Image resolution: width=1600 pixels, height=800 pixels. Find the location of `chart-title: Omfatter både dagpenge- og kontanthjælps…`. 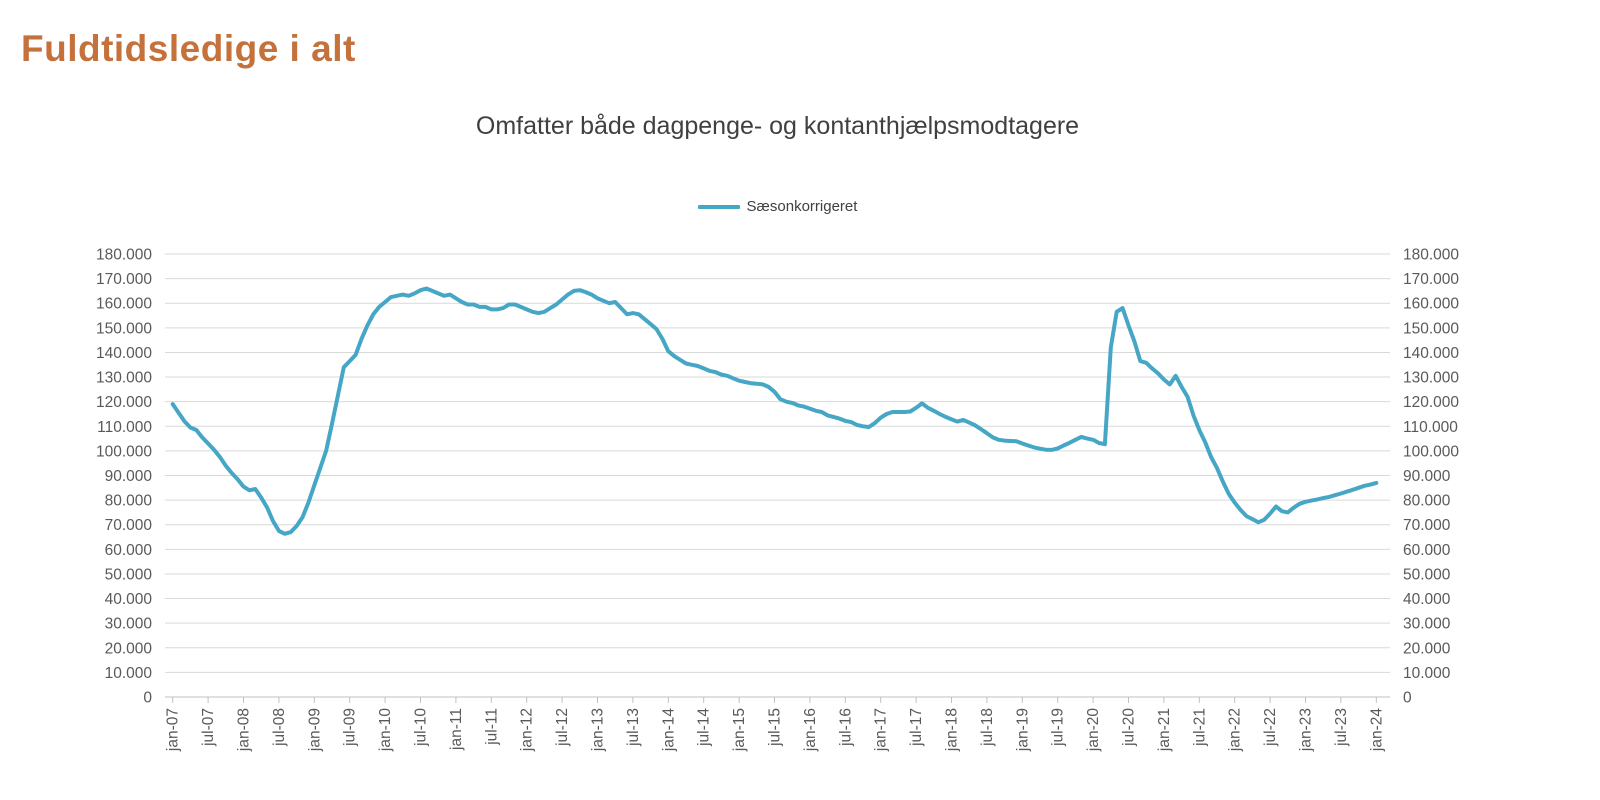

chart-title: Omfatter både dagpenge- og kontanthjælps… is located at coordinates (777, 126).